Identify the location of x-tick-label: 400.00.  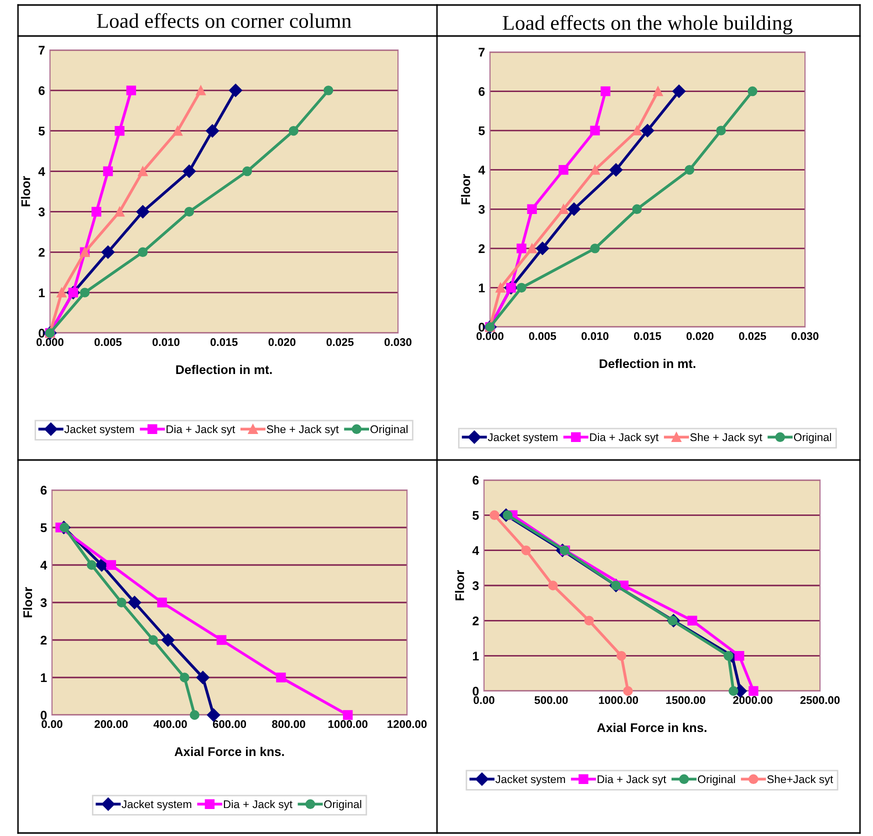
(170, 724).